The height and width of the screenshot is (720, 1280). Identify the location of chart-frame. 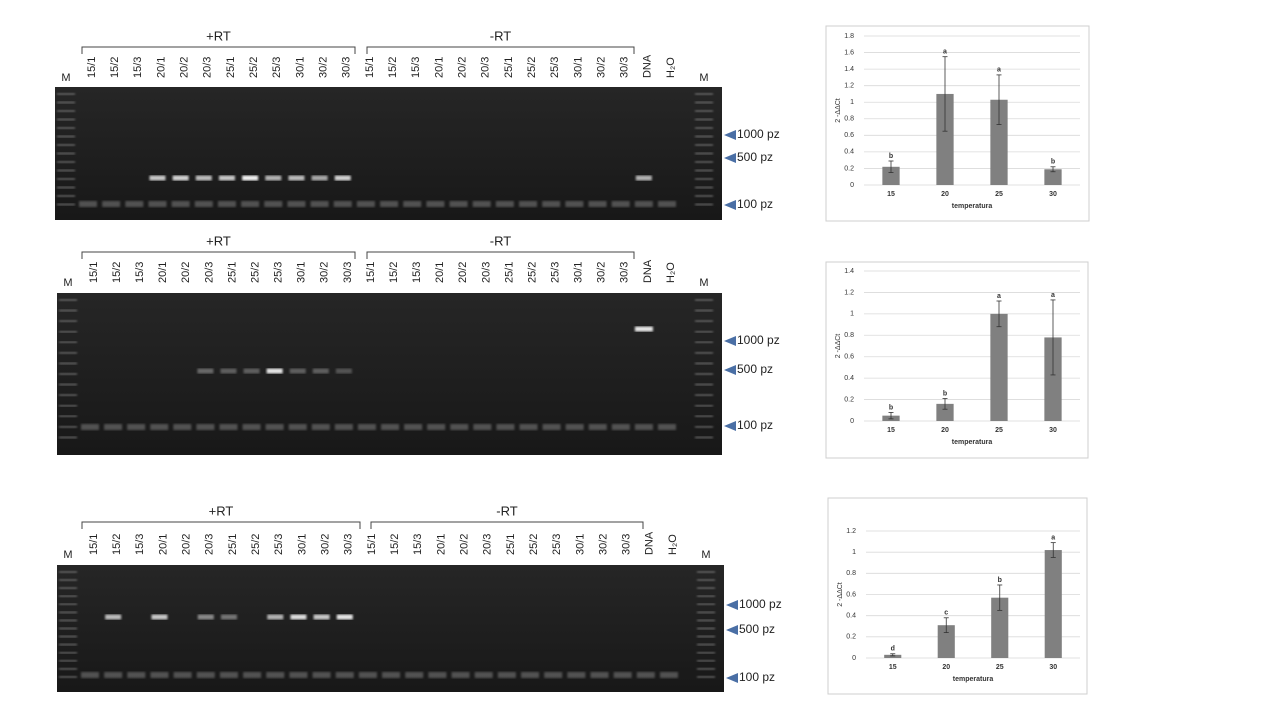
(957, 360).